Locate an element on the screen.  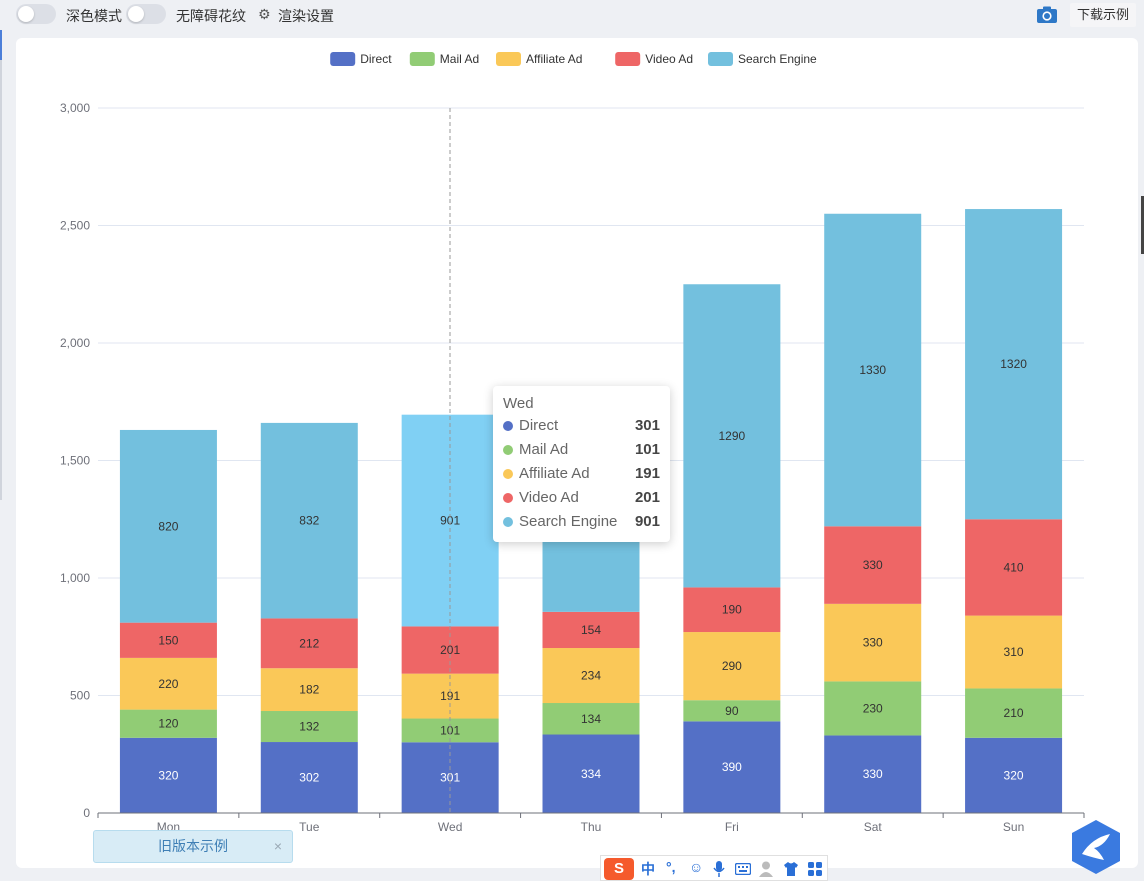
bar-data-label: 390 is located at coordinates (732, 767).